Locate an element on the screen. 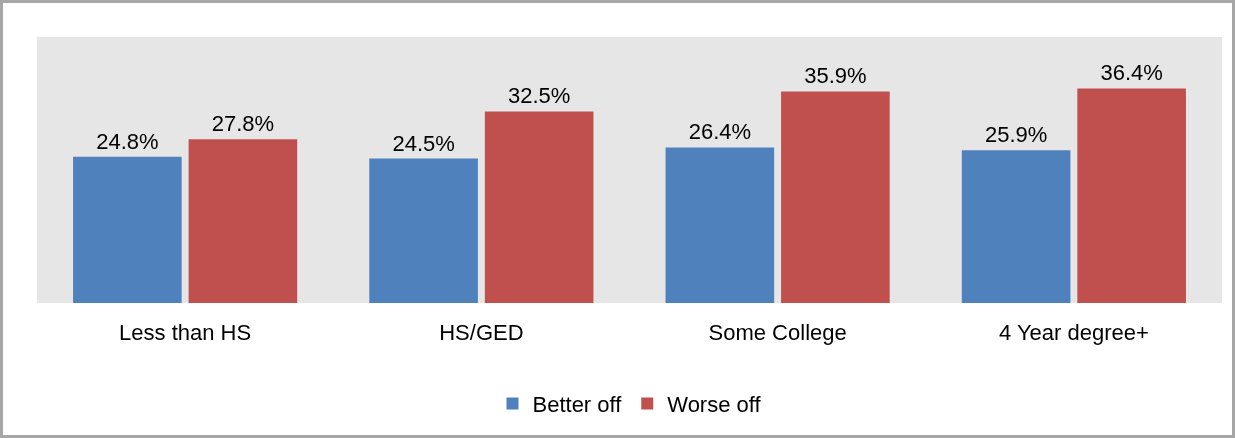 The width and height of the screenshot is (1235, 438). data-label: 32.5% is located at coordinates (539, 96).